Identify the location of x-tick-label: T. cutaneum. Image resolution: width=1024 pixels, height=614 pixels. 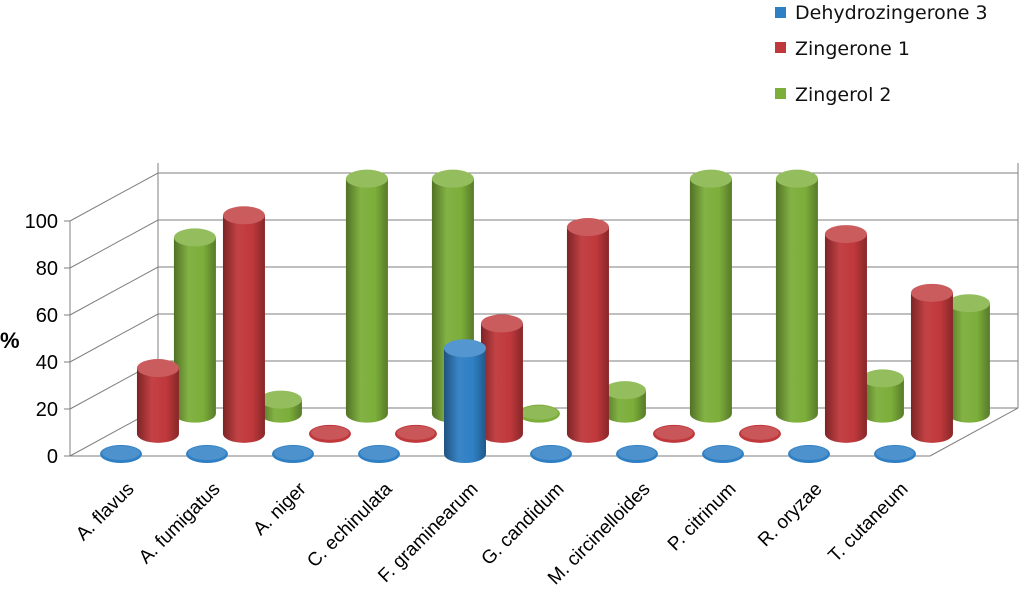
(869, 523).